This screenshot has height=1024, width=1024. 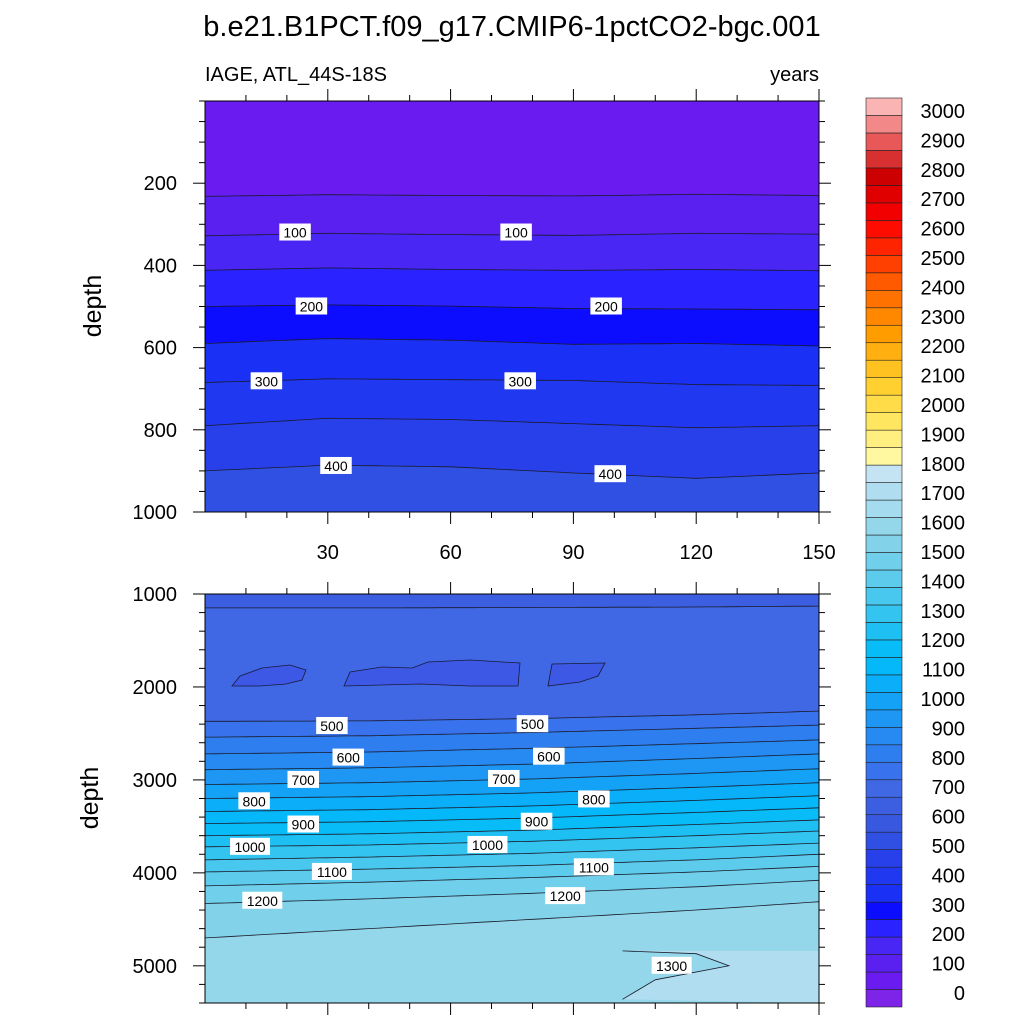 I want to click on contour-label-text: 200, so click(x=606, y=307).